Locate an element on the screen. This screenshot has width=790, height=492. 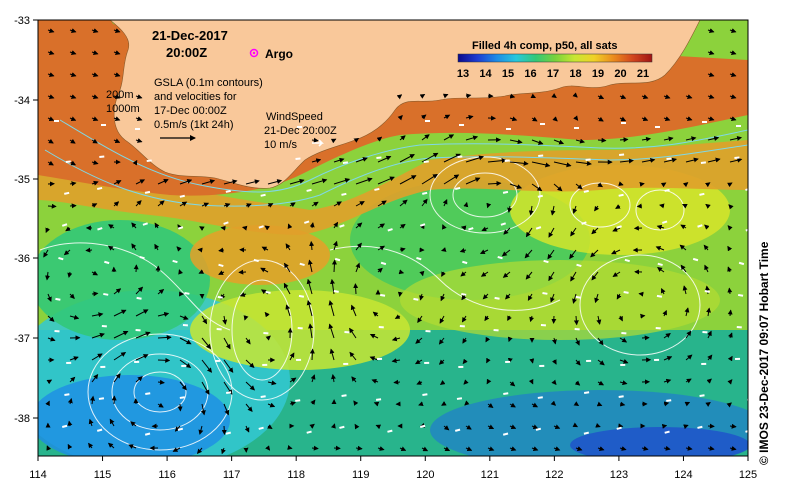
argo-float is located at coordinates (254, 53).